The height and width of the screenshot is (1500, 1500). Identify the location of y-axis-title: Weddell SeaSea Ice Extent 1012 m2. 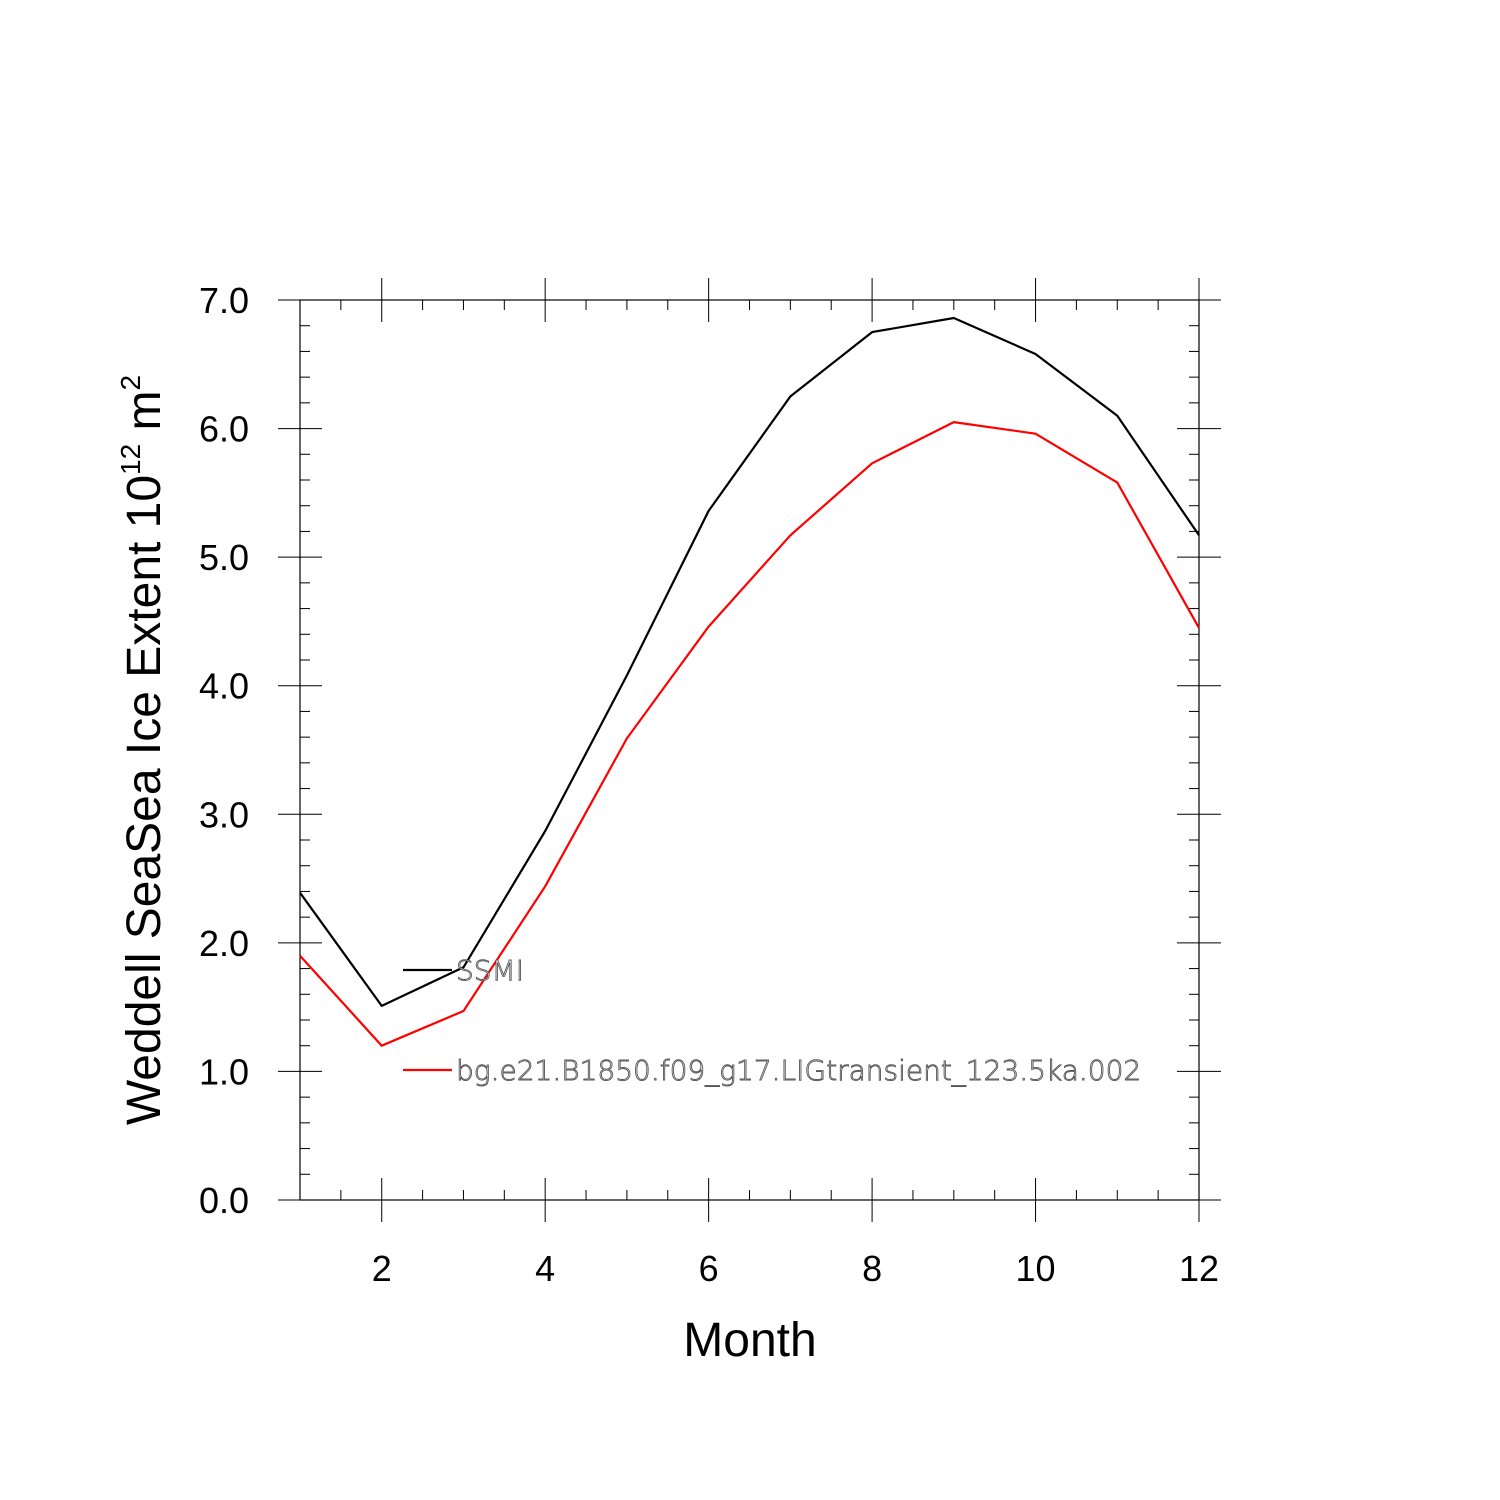
(143, 750).